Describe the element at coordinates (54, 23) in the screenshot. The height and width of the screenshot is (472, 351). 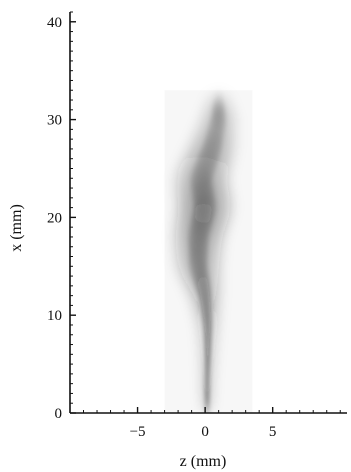
I see `y-tick-label: 40` at that location.